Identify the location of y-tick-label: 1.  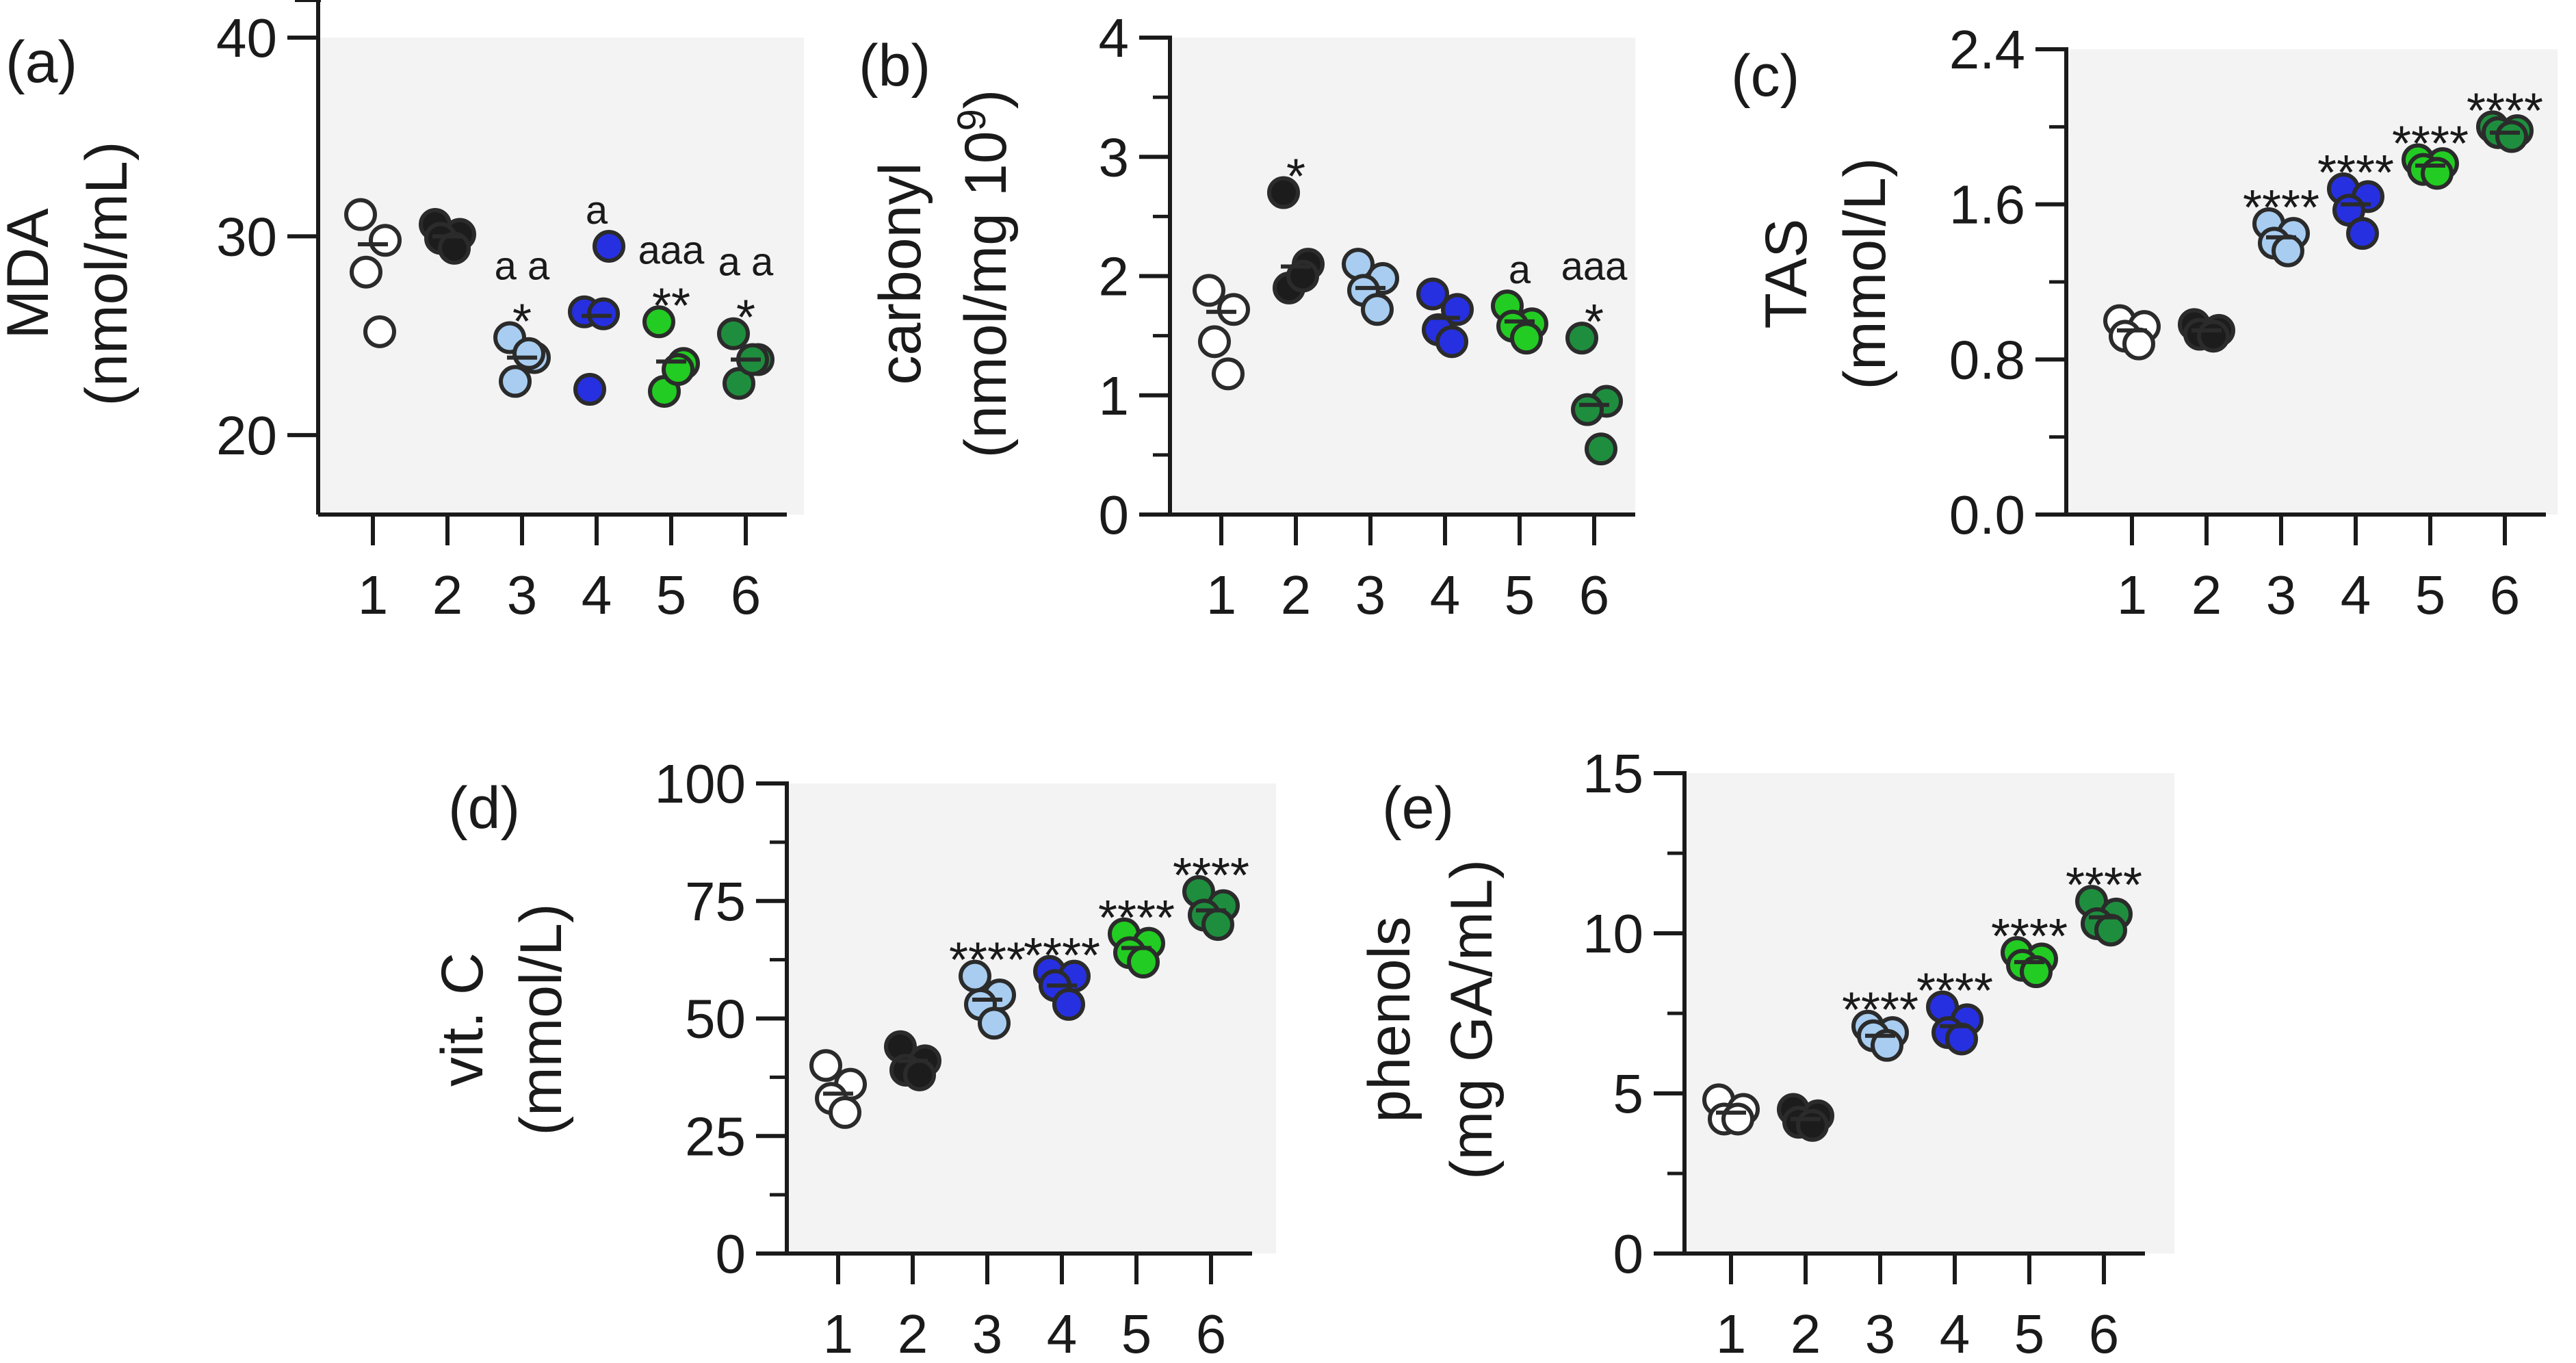
(1114, 395).